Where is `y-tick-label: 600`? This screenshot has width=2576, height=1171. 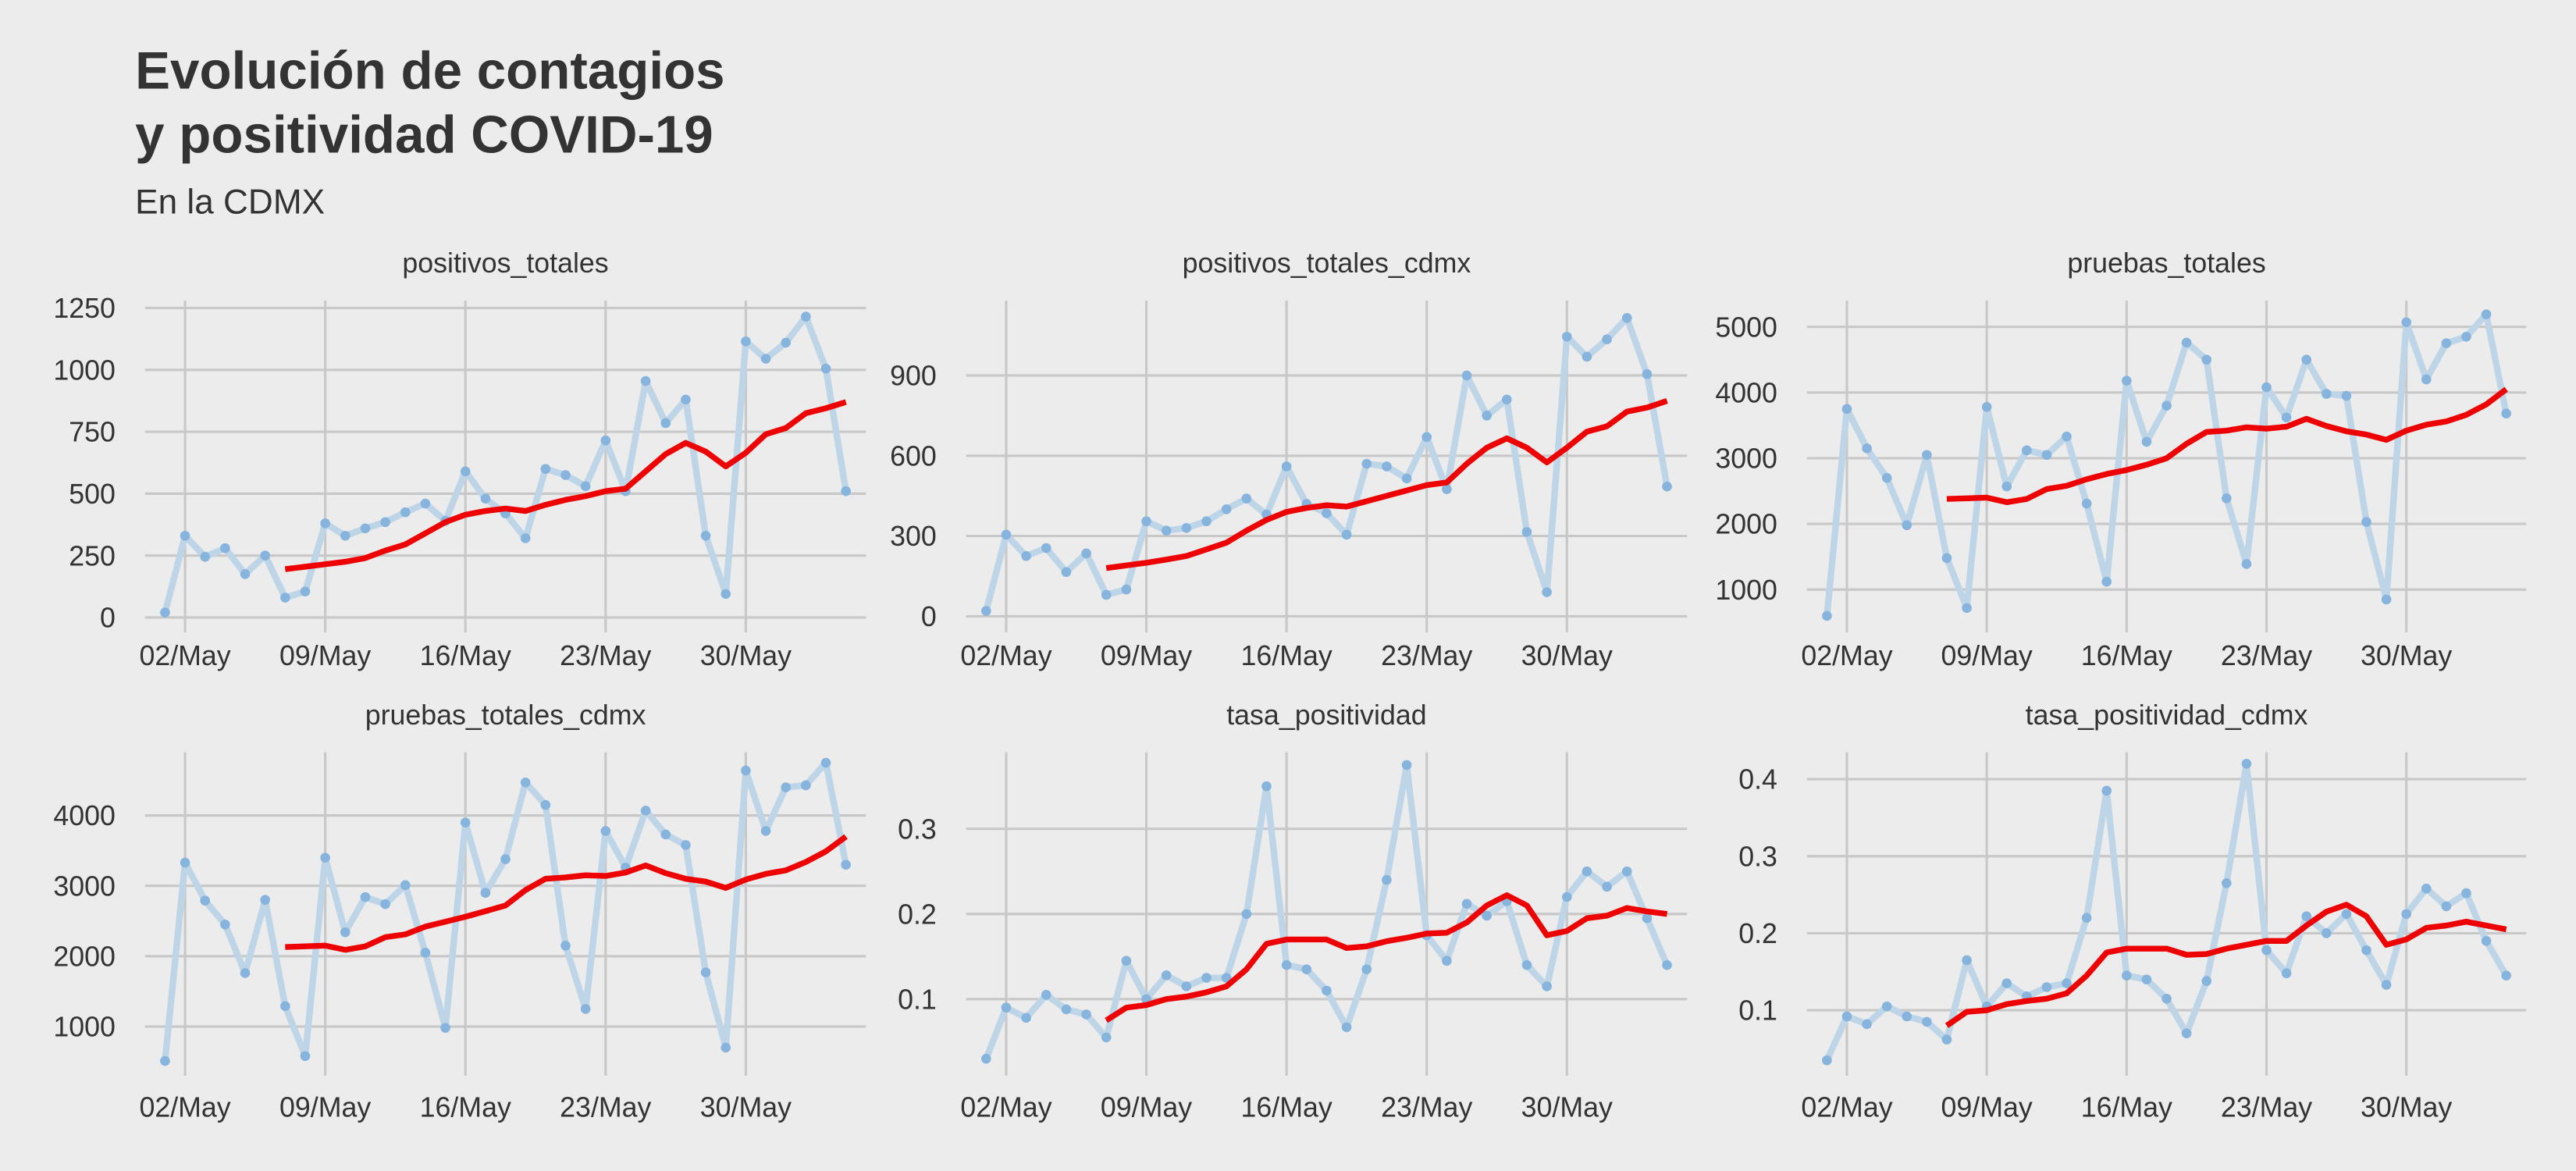
y-tick-label: 600 is located at coordinates (913, 456).